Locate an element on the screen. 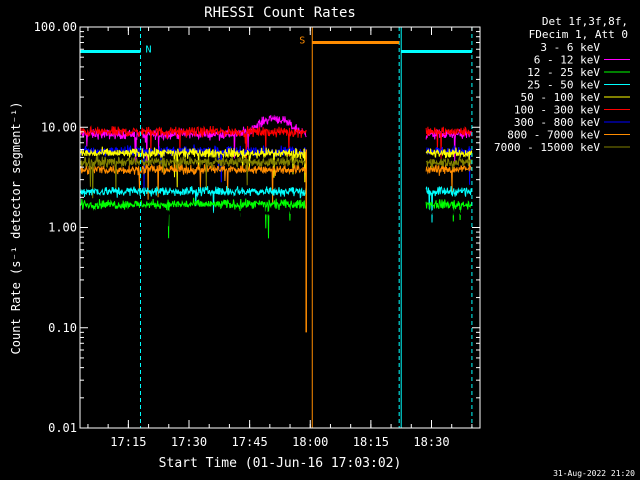 This screenshot has width=640, height=480. legend-header-line-1: Det 1f,3f,8f, is located at coordinates (585, 21).